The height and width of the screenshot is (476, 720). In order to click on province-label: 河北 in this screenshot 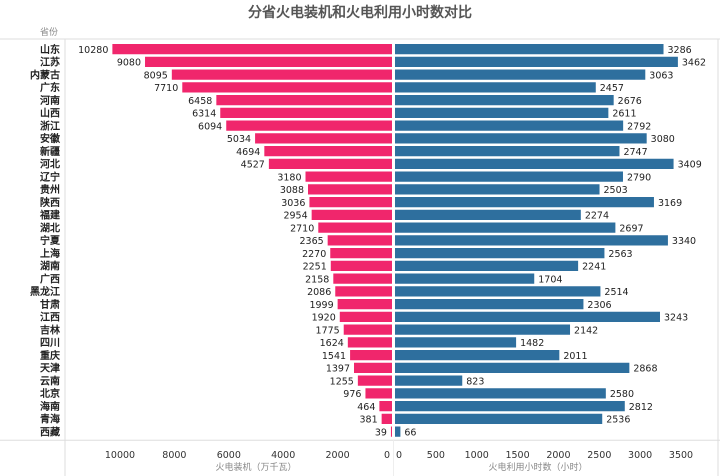, I will do `click(50, 164)`.